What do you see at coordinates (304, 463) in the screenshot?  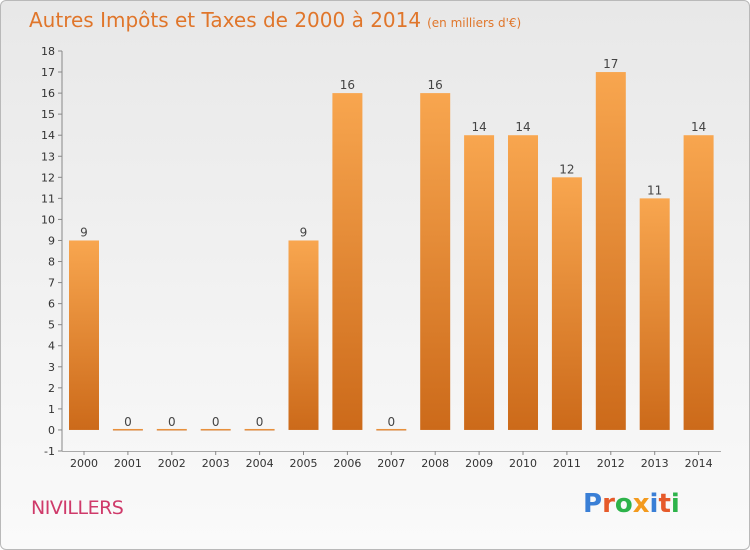 I see `x-tick-label: 2005` at bounding box center [304, 463].